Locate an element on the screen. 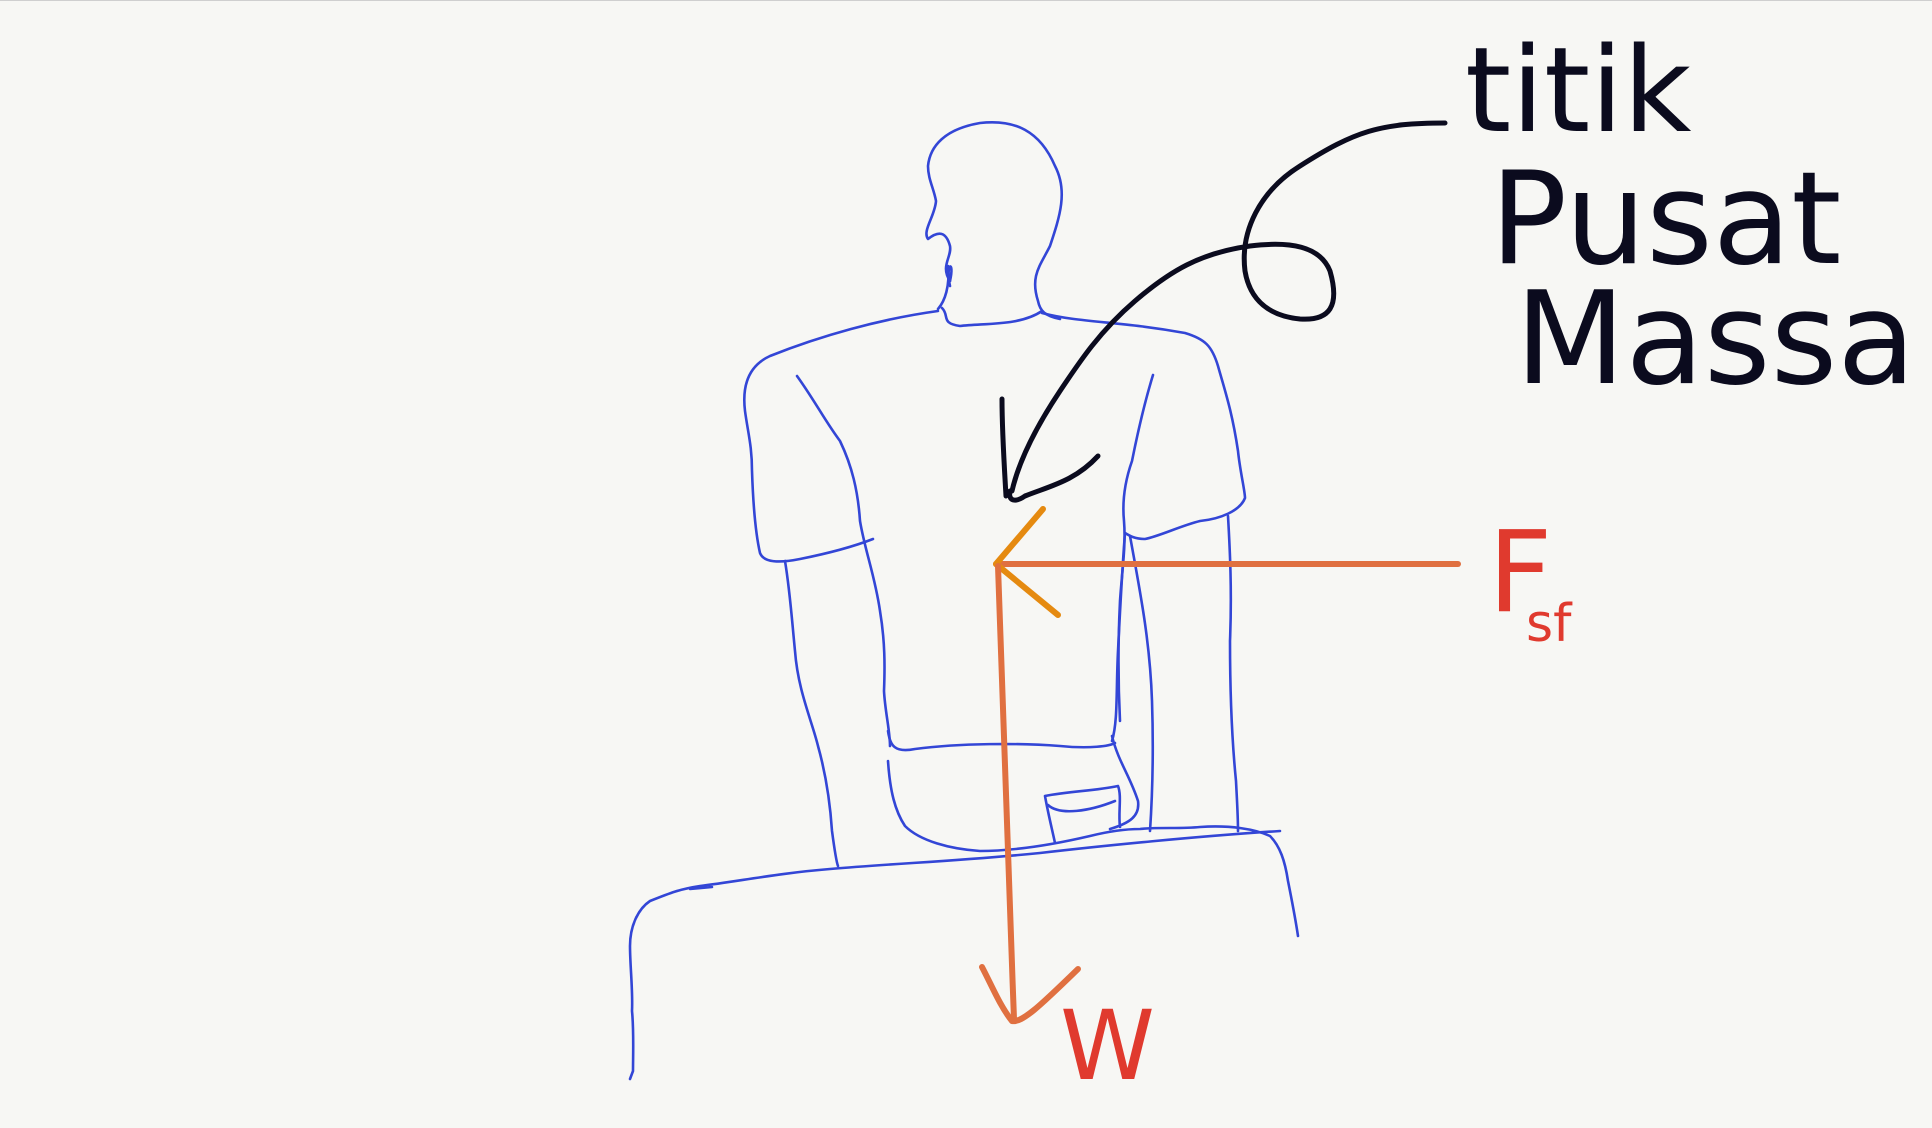  weight-arrowhead is located at coordinates (1030, 994).